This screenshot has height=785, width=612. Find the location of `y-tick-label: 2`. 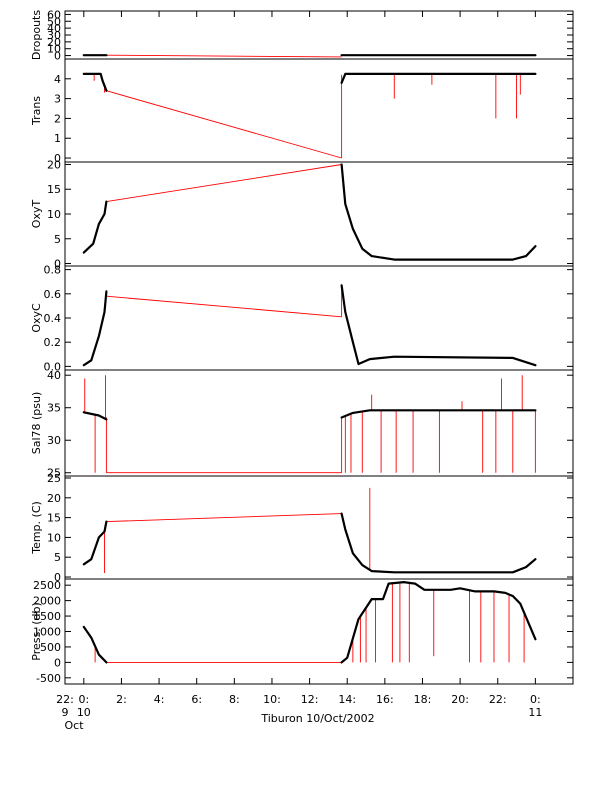

y-tick-label: 2 is located at coordinates (57, 118).